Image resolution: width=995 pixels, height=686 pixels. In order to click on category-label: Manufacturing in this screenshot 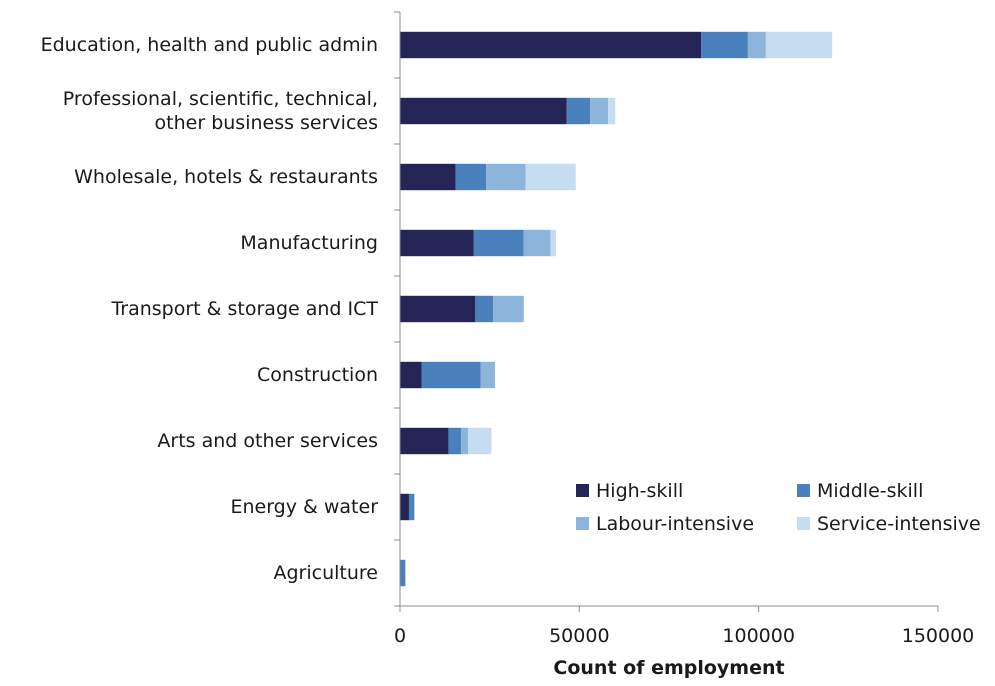, I will do `click(309, 243)`.